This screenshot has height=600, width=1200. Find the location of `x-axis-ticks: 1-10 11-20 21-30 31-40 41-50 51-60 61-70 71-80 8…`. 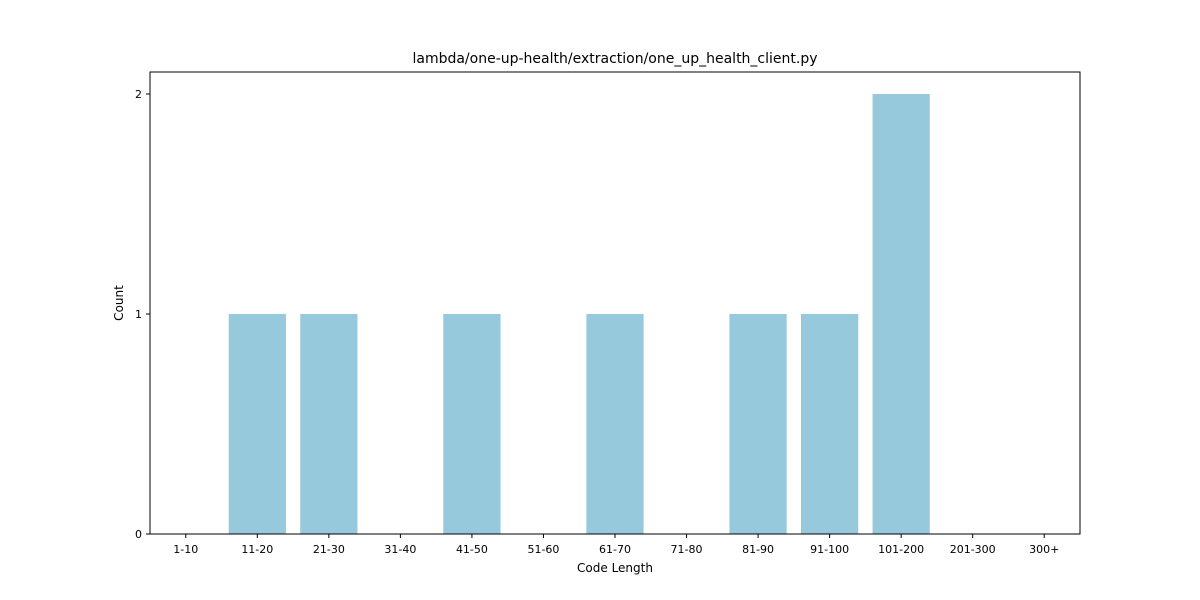

x-axis-ticks: 1-10 11-20 21-30 31-40 41-50 51-60 61-70 71-80 8… is located at coordinates (616, 545).